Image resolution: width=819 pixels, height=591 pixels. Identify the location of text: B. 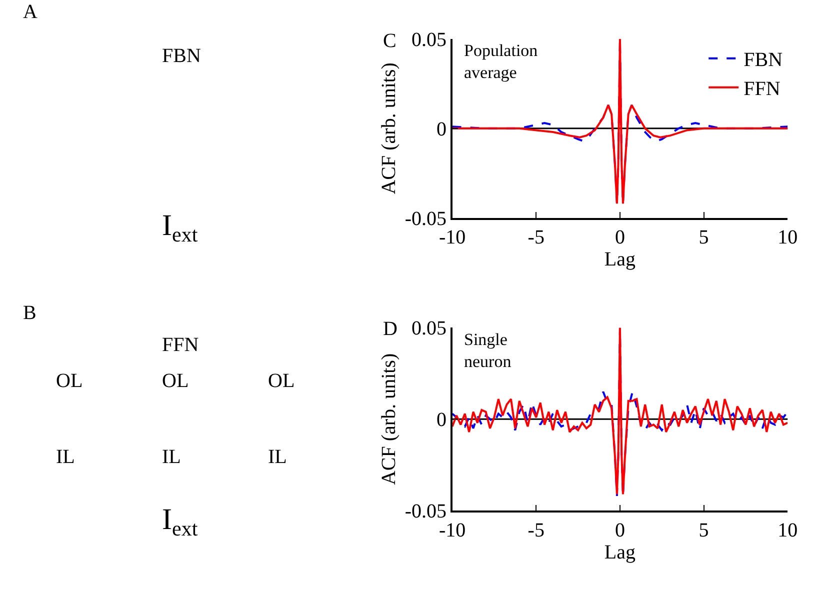
(29, 313).